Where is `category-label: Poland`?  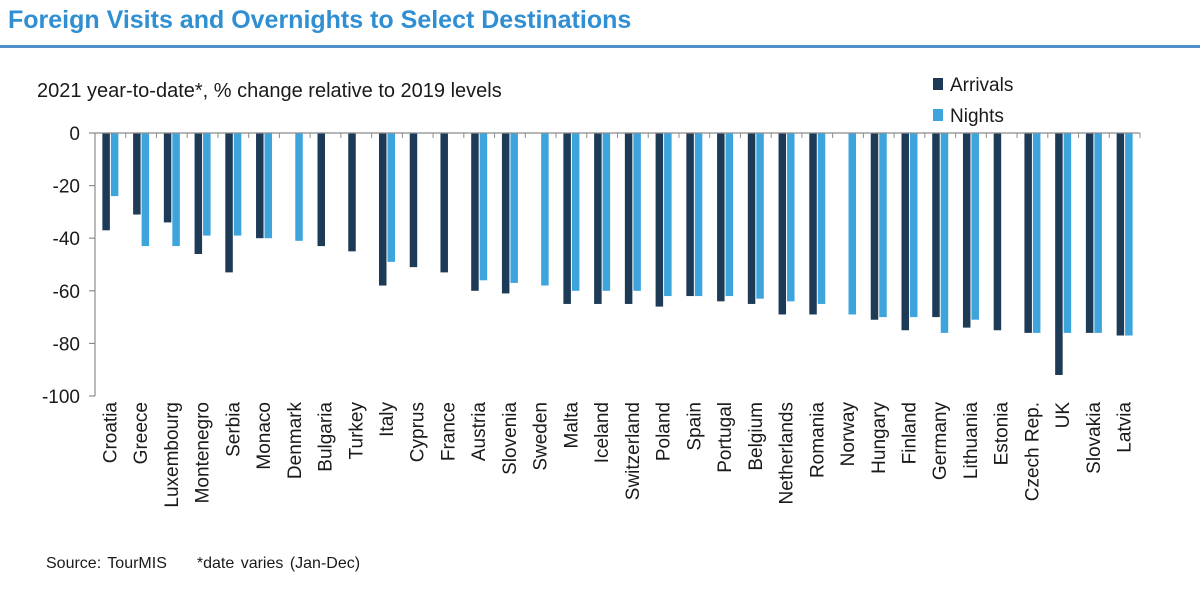
category-label: Poland is located at coordinates (664, 431).